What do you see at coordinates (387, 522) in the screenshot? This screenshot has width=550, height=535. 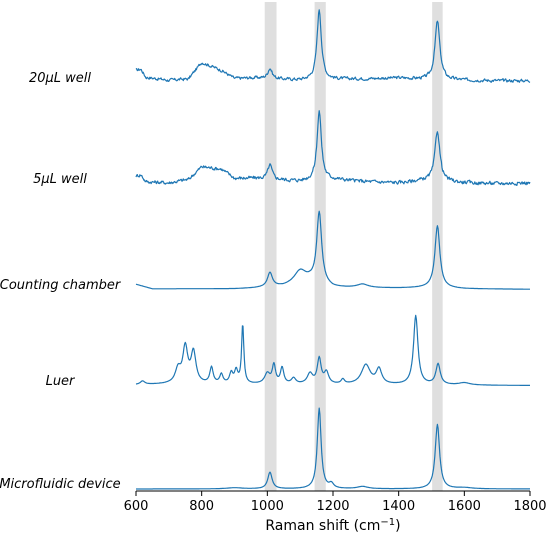 I see `x-axis-title-sup: −1` at bounding box center [387, 522].